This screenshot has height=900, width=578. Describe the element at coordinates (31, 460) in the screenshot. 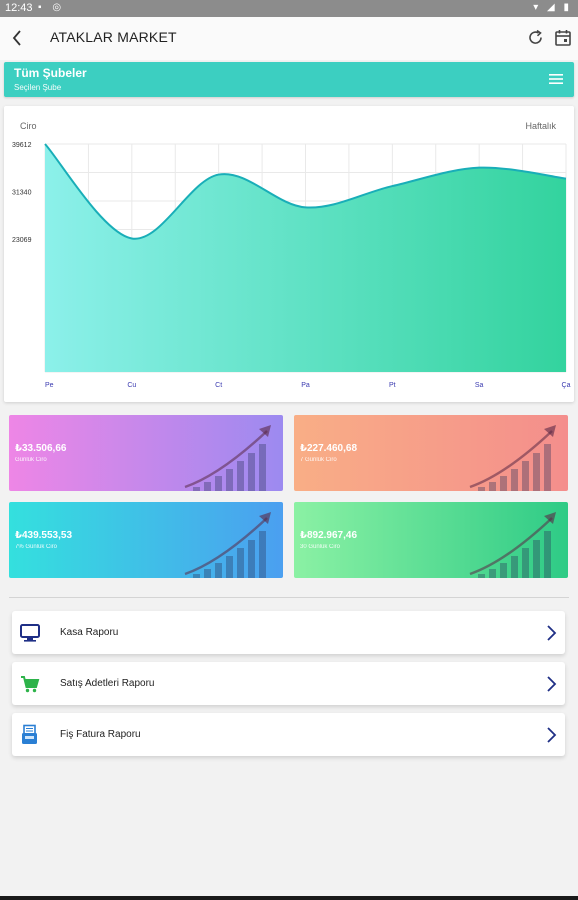

I see `stat-label: Günlük Ciro` at that location.